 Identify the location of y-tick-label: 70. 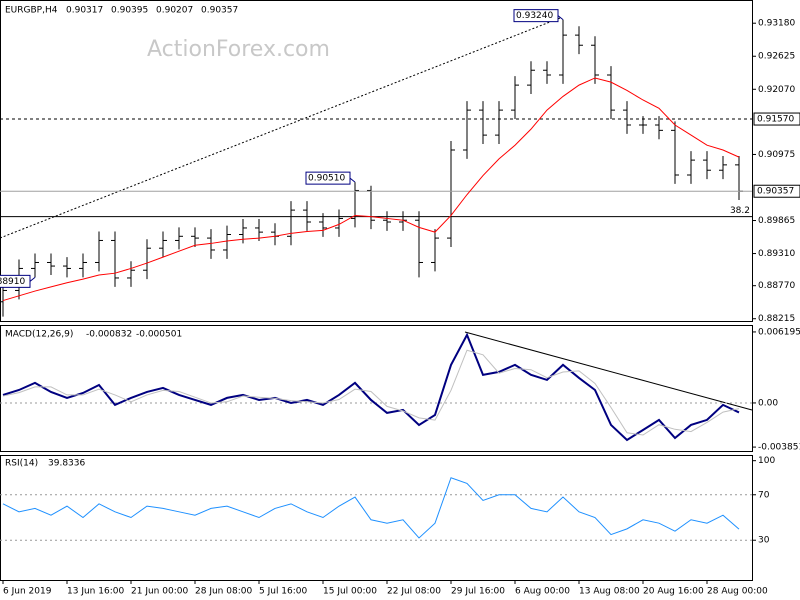
(764, 495).